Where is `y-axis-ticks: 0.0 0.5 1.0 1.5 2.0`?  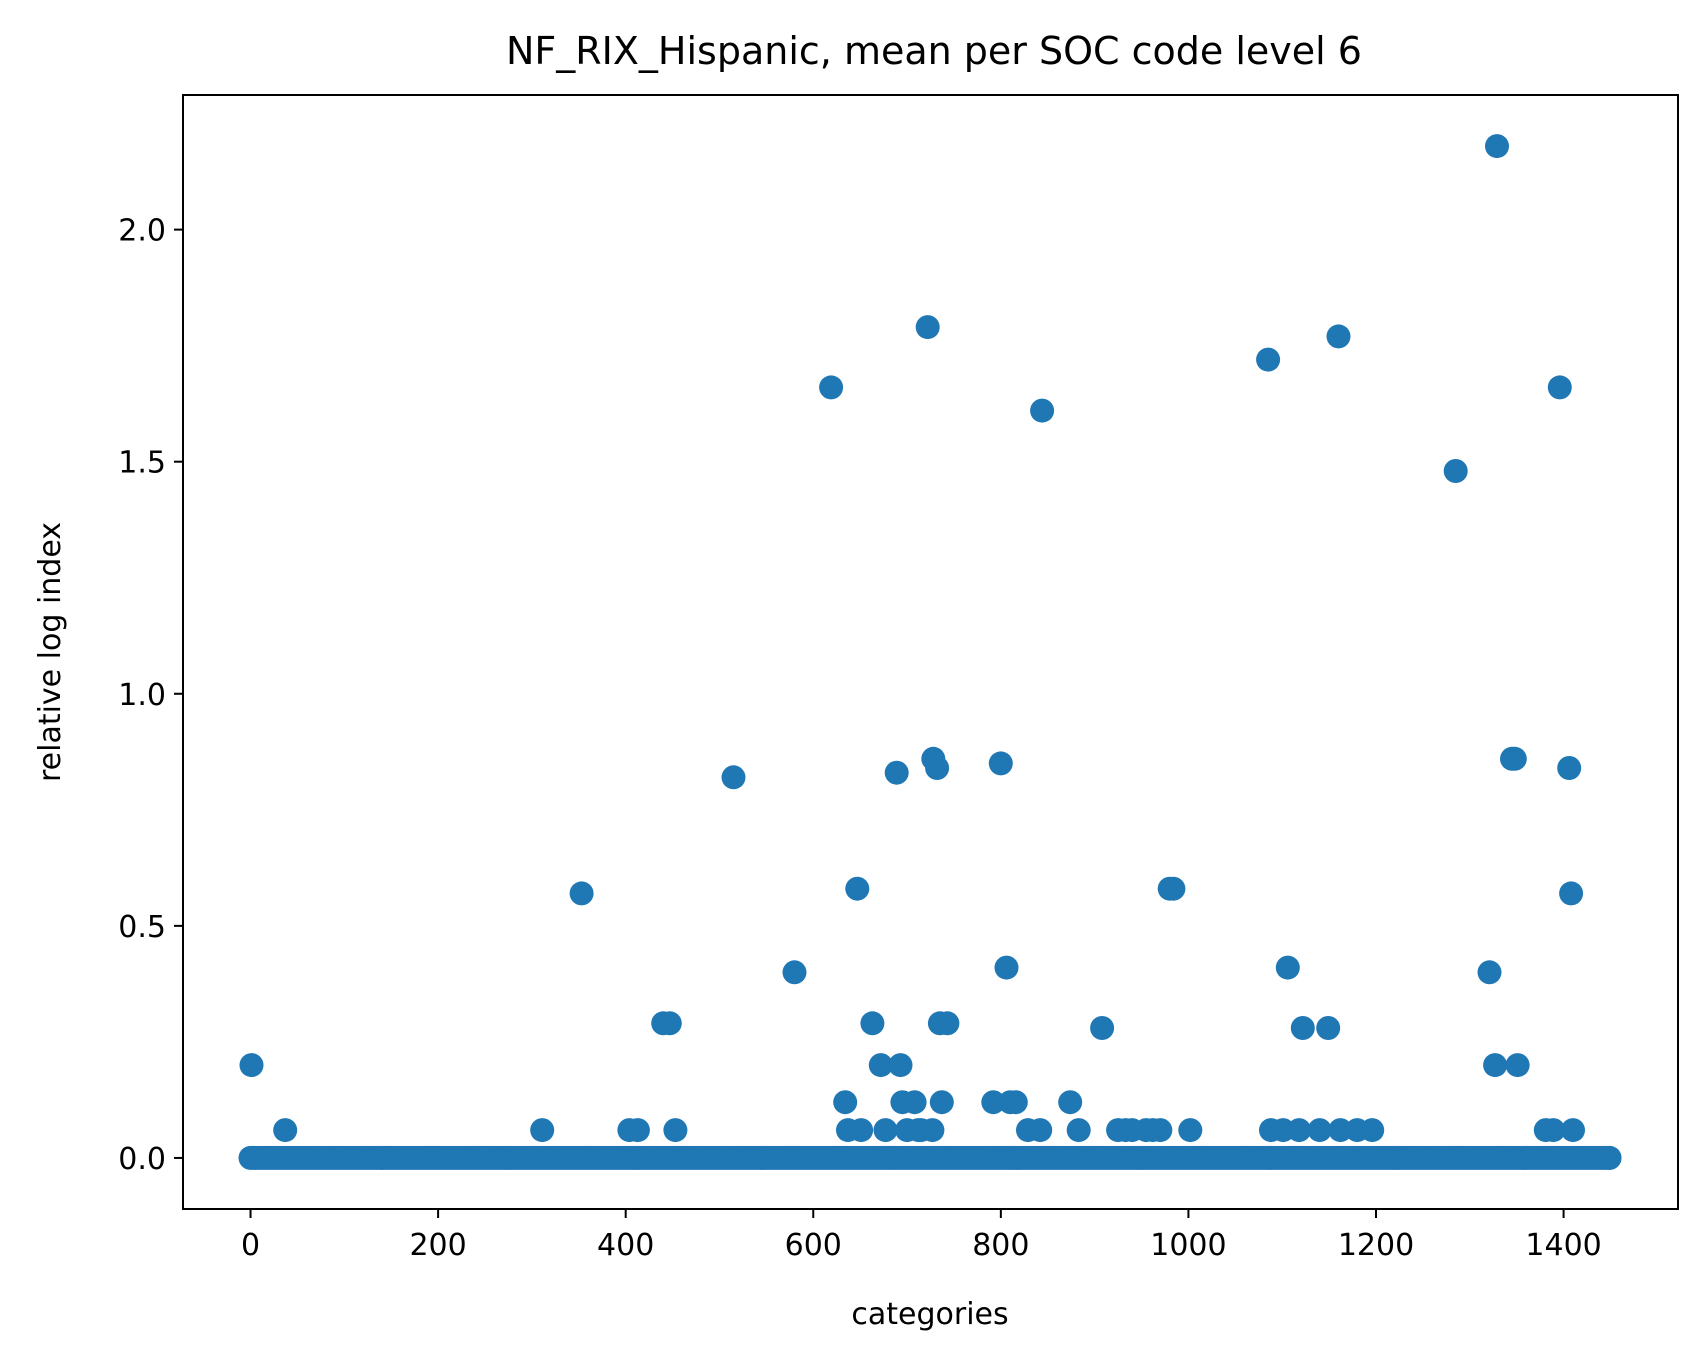 y-axis-ticks: 0.0 0.5 1.0 1.5 2.0 is located at coordinates (150, 695).